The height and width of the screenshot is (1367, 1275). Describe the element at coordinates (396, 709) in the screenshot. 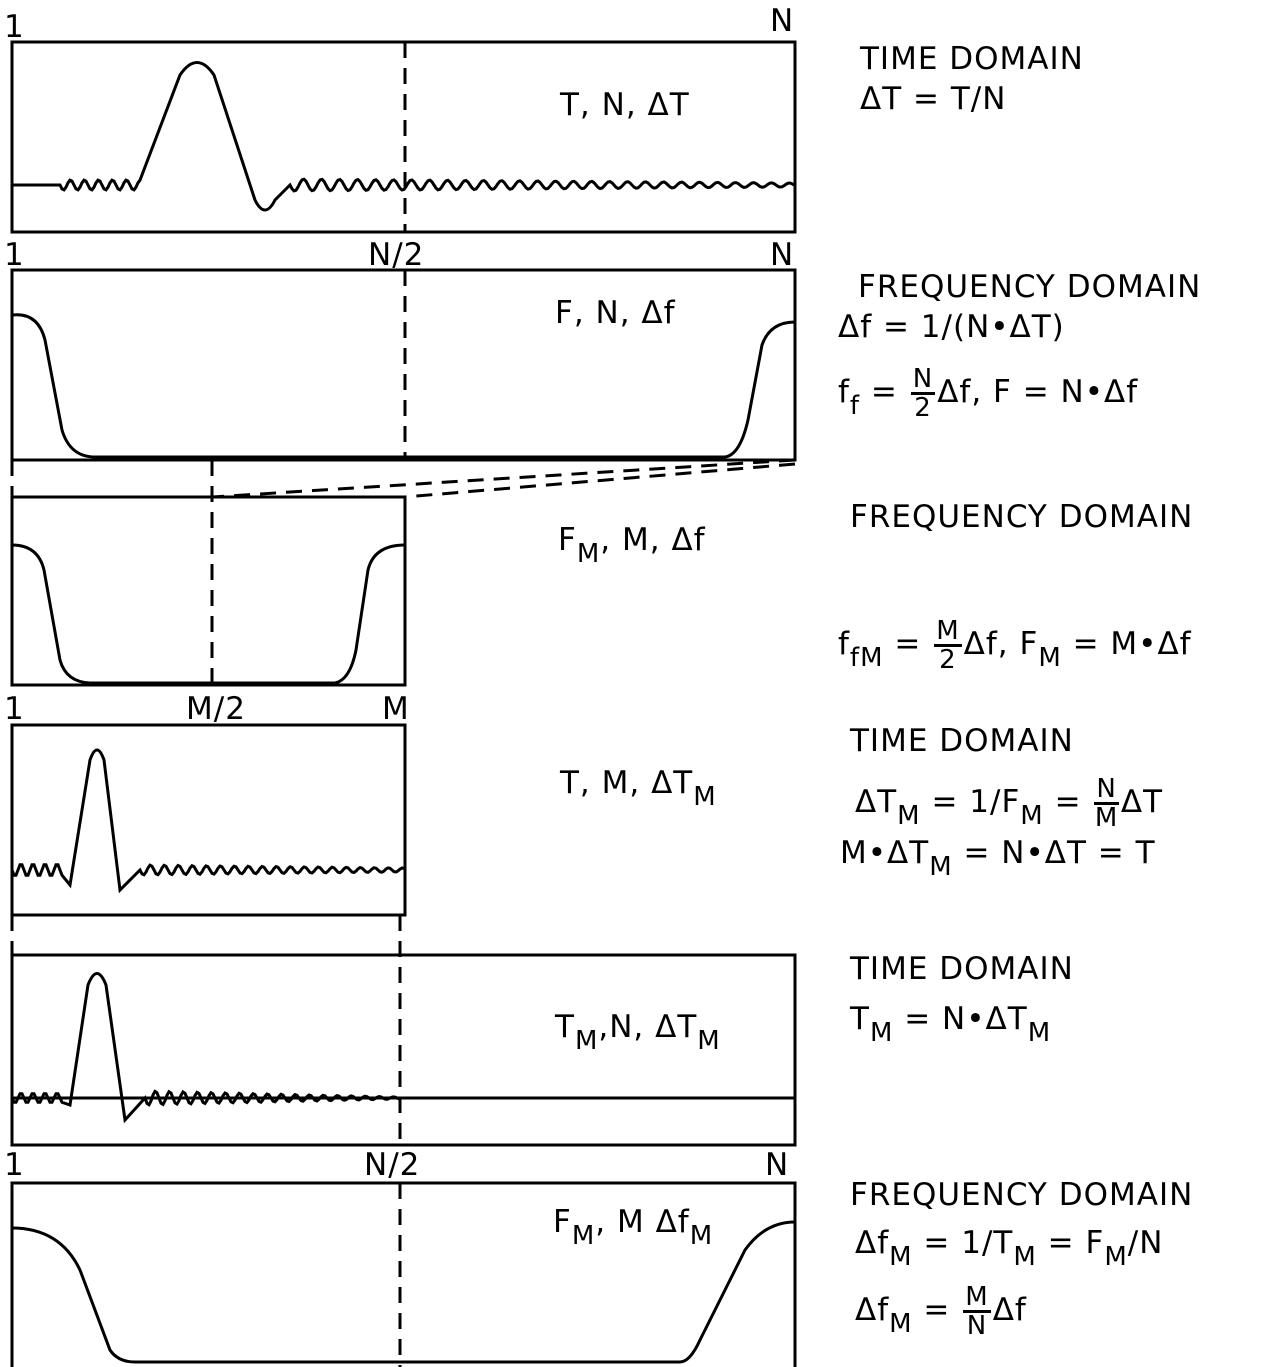

I see `axis-label: M` at that location.